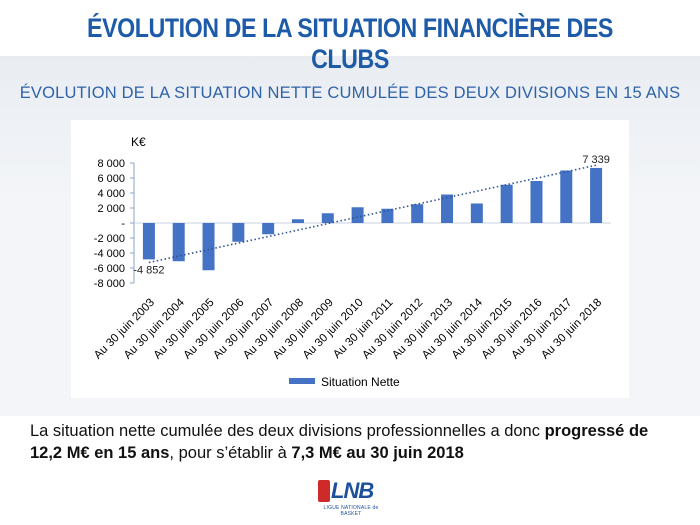 This screenshot has height=525, width=700. Describe the element at coordinates (372, 214) in the screenshot. I see `trendline` at that location.